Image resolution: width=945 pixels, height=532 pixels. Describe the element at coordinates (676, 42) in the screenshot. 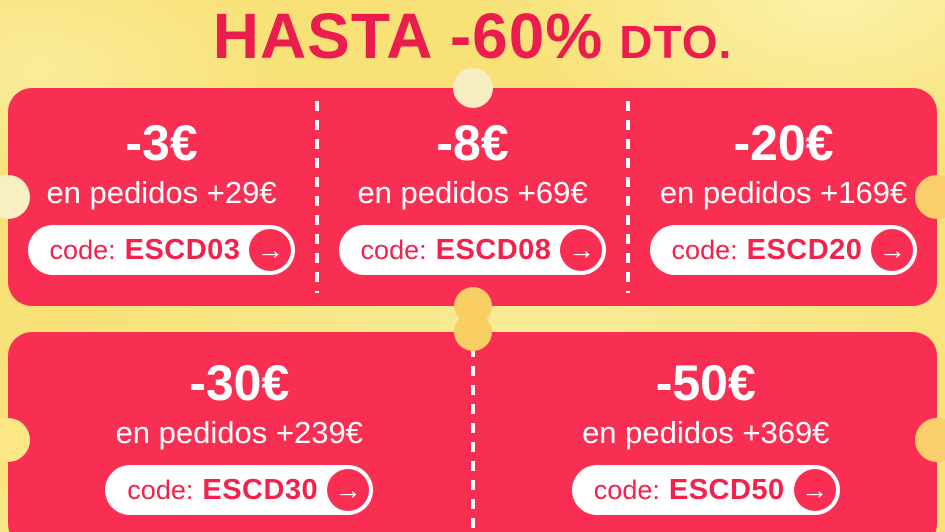

I see `promo-title-suffix: DTO.` at that location.